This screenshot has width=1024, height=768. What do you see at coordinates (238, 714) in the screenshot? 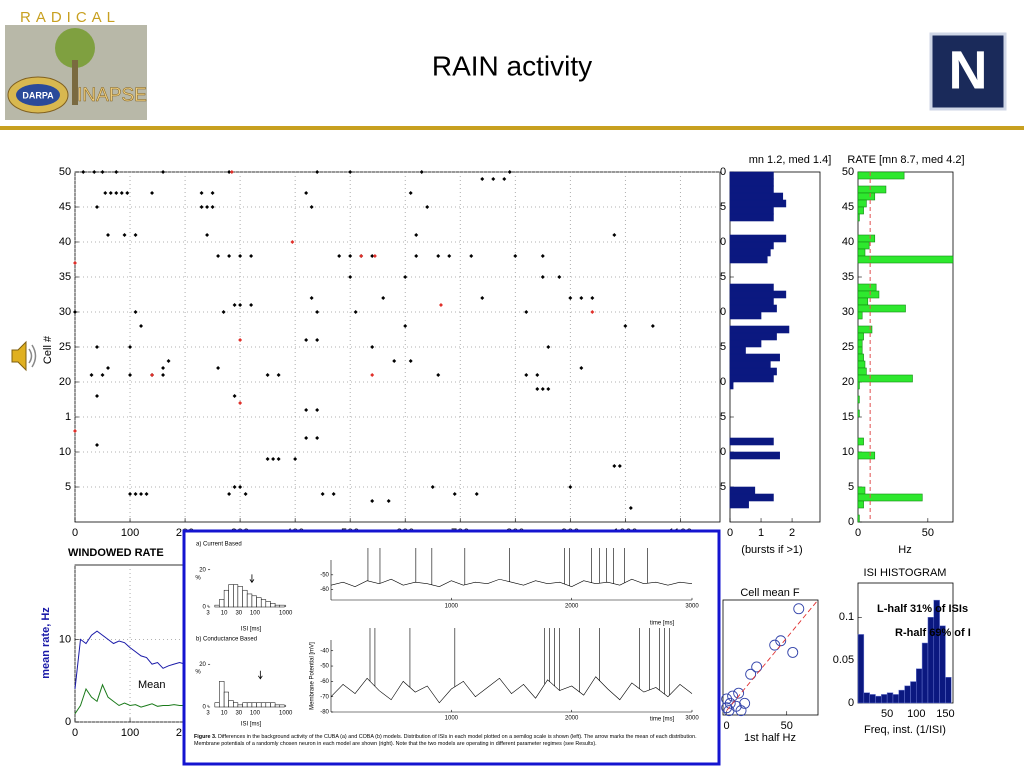
I see `x-tick-label: 30` at bounding box center [238, 714].